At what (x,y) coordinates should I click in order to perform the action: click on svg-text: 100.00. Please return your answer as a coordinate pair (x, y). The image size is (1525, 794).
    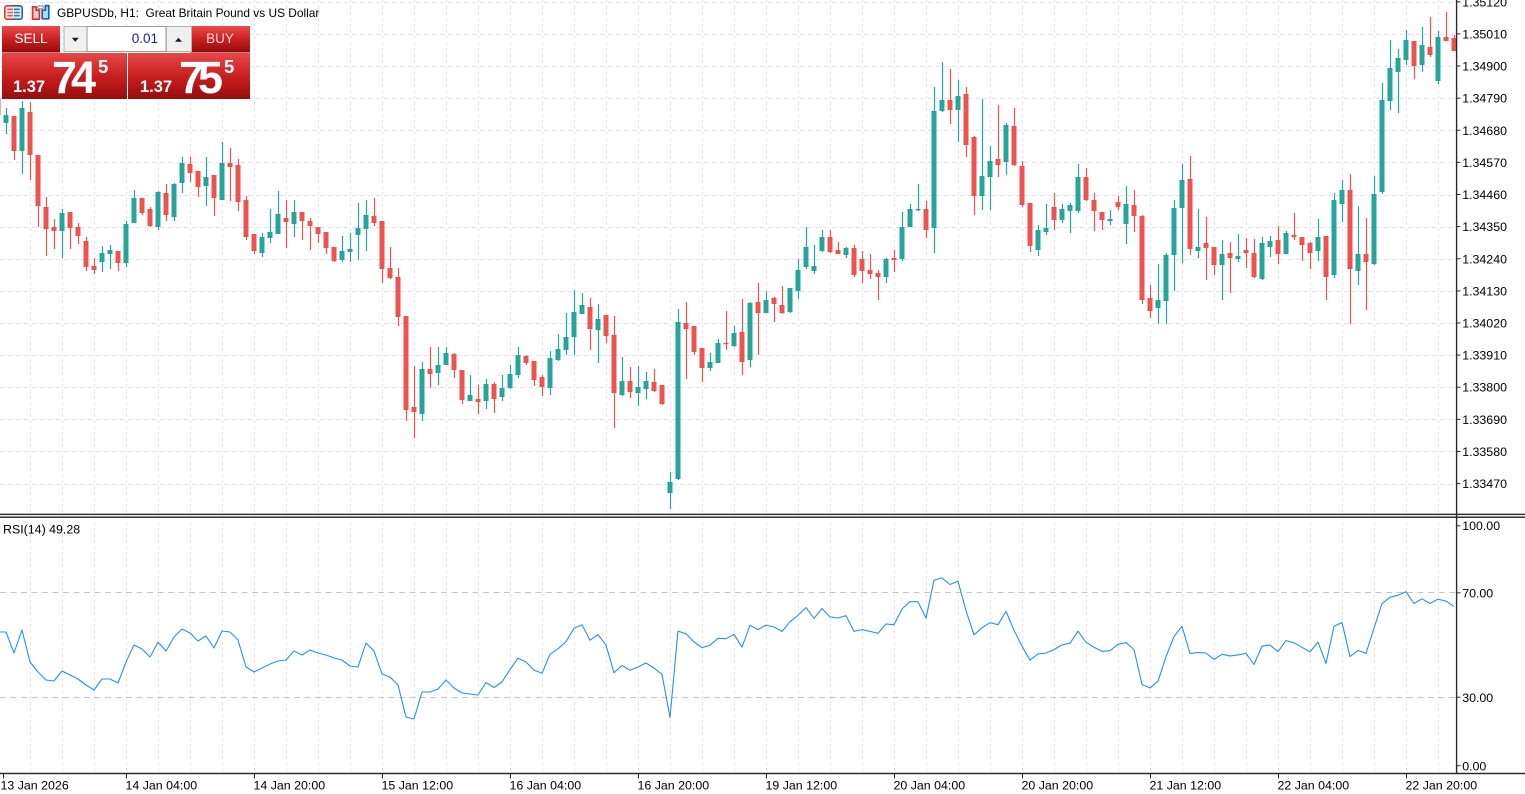
    Looking at the image, I should click on (1481, 526).